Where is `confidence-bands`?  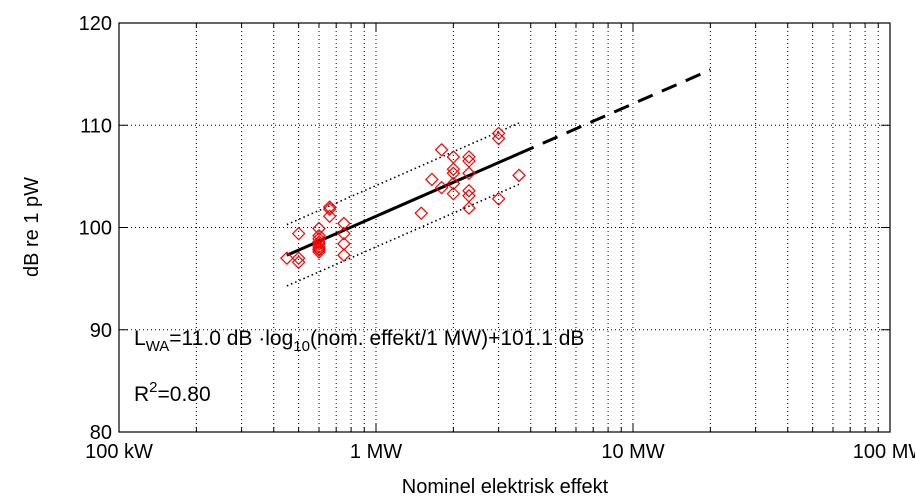 confidence-bands is located at coordinates (403, 204).